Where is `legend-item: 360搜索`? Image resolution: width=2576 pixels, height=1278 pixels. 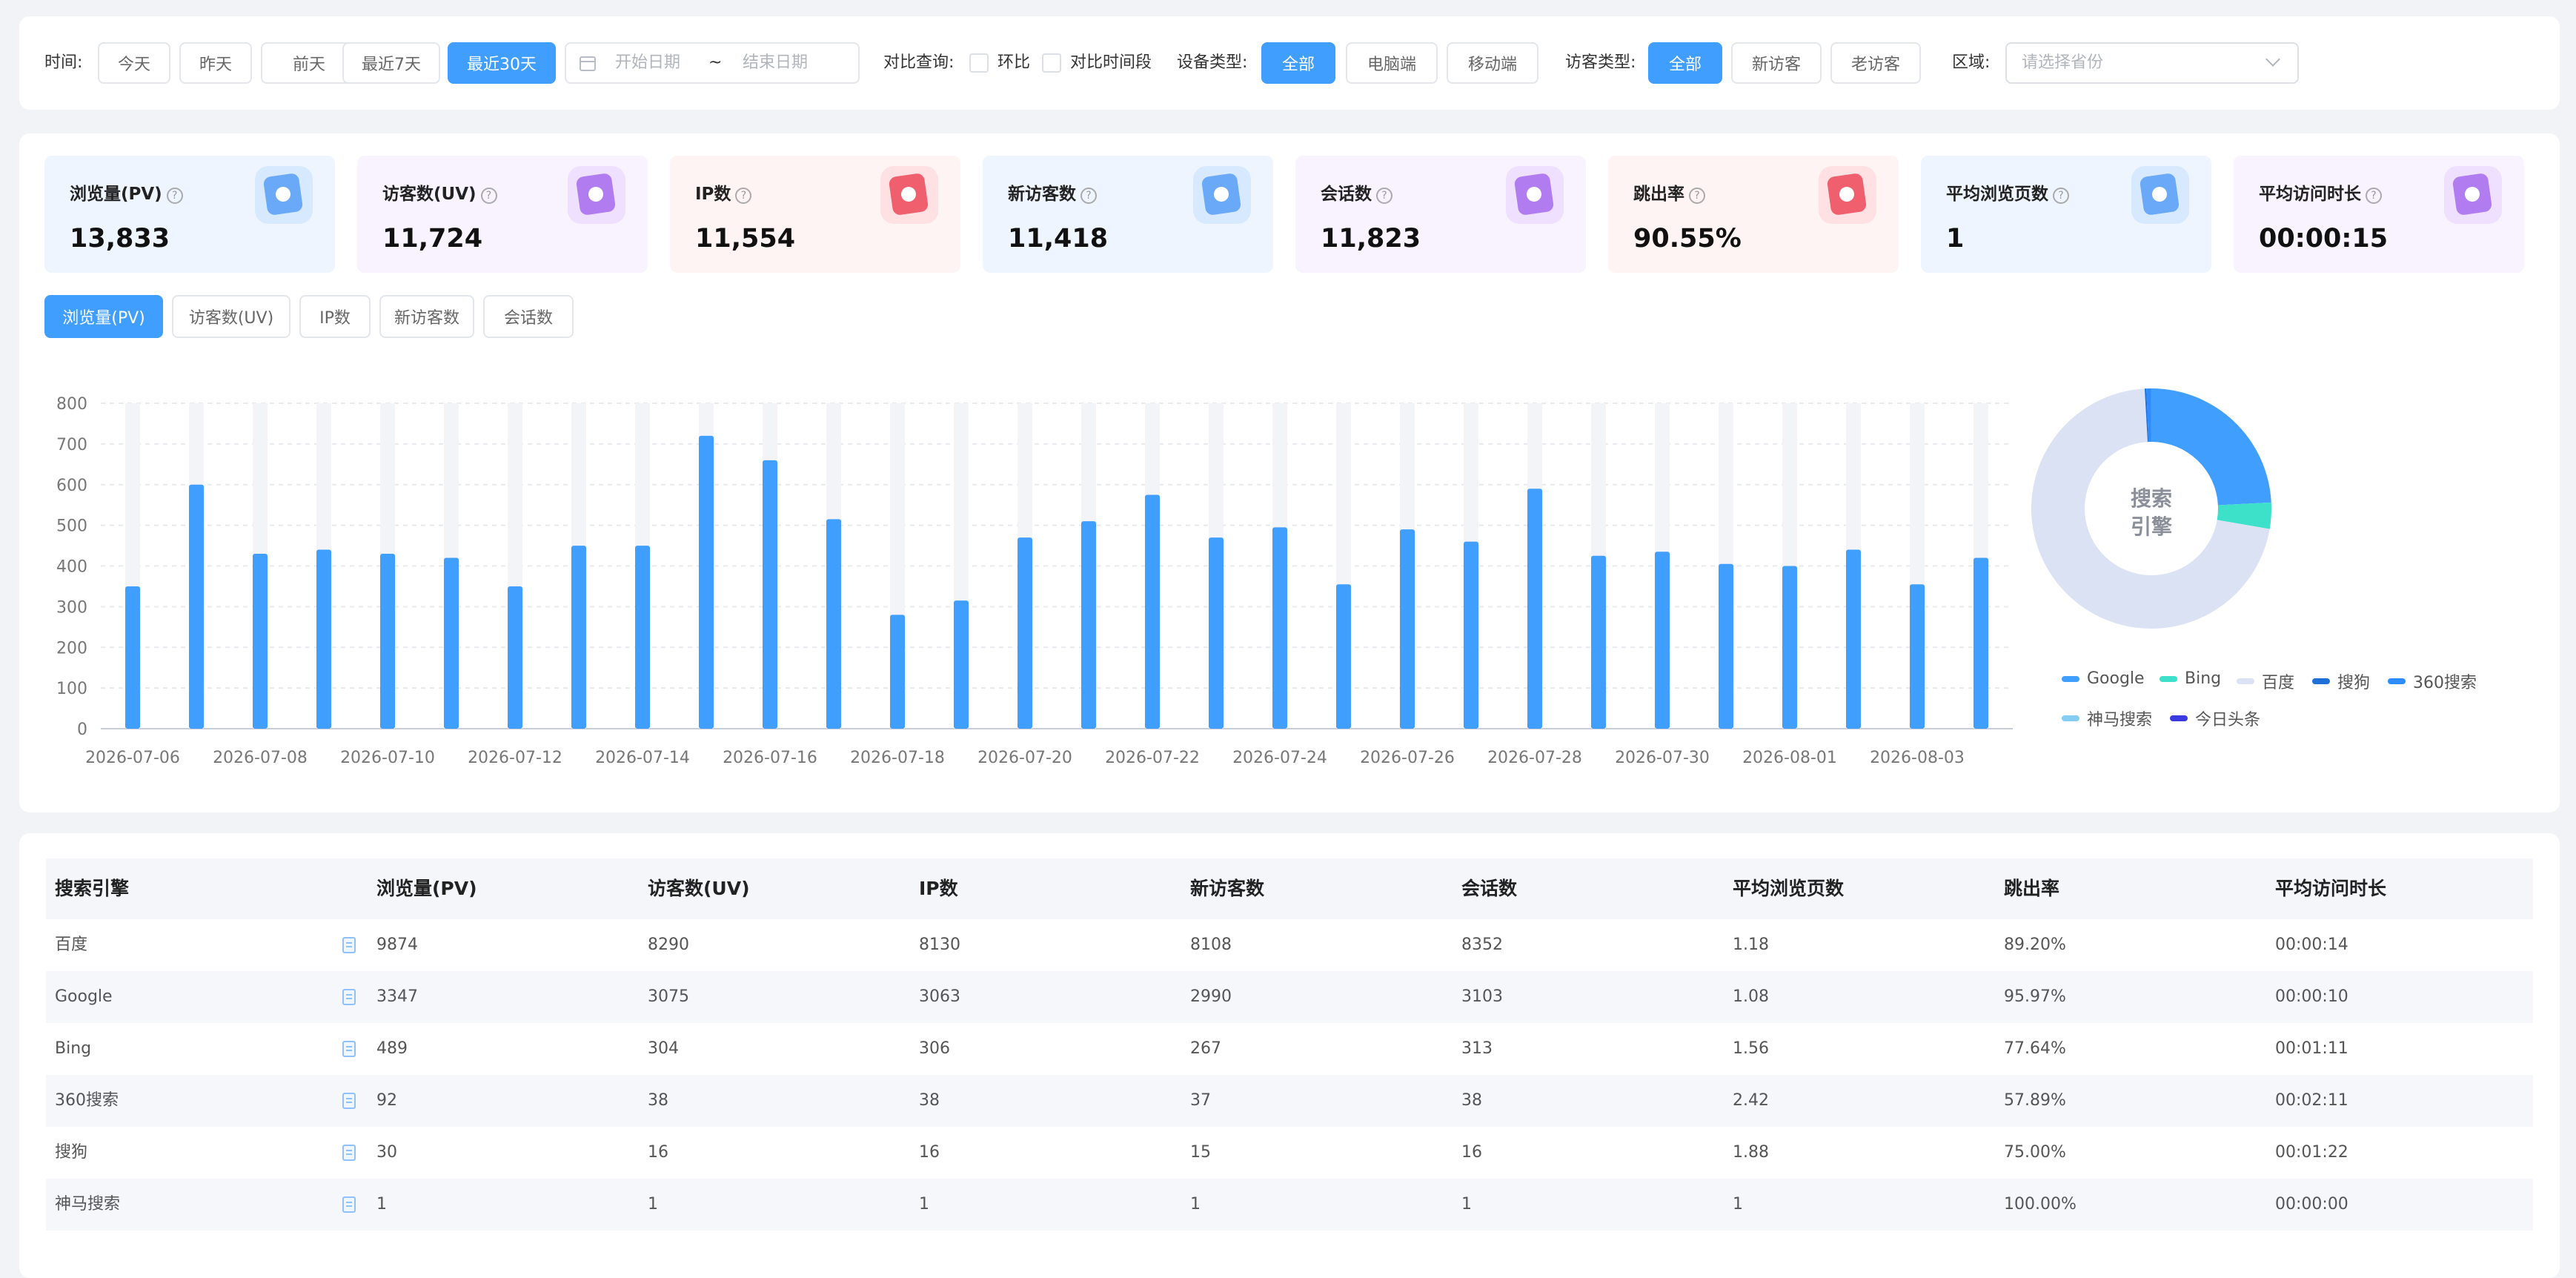 legend-item: 360搜索 is located at coordinates (2432, 681).